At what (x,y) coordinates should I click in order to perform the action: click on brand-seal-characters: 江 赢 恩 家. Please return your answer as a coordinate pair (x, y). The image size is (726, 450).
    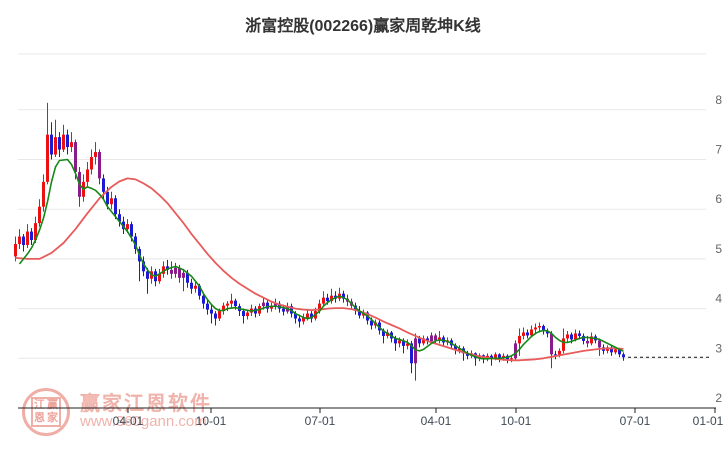
    Looking at the image, I should click on (46, 412).